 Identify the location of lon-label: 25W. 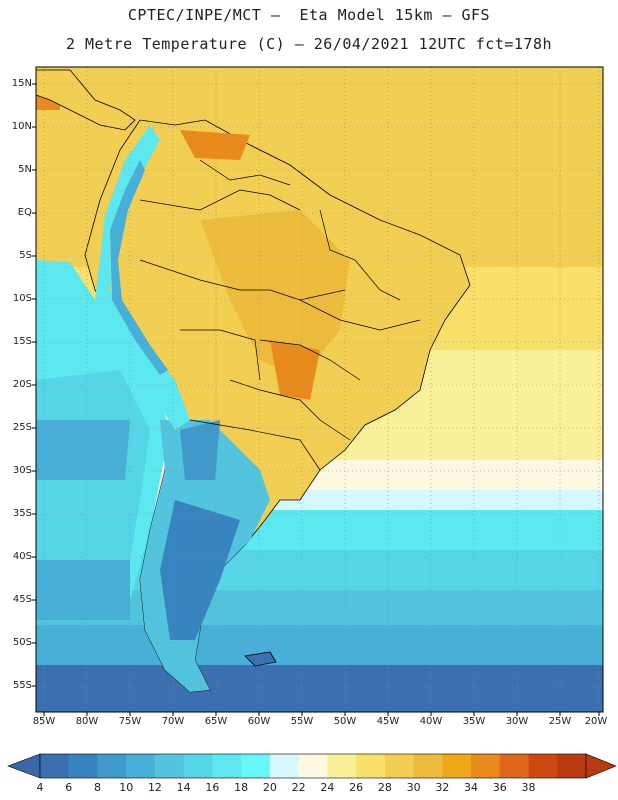
(560, 721).